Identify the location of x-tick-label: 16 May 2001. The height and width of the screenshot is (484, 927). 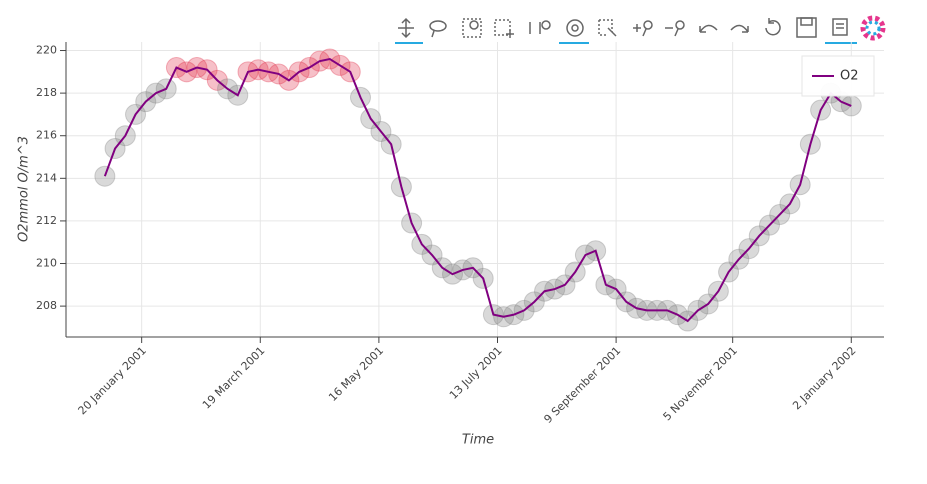
(356, 374).